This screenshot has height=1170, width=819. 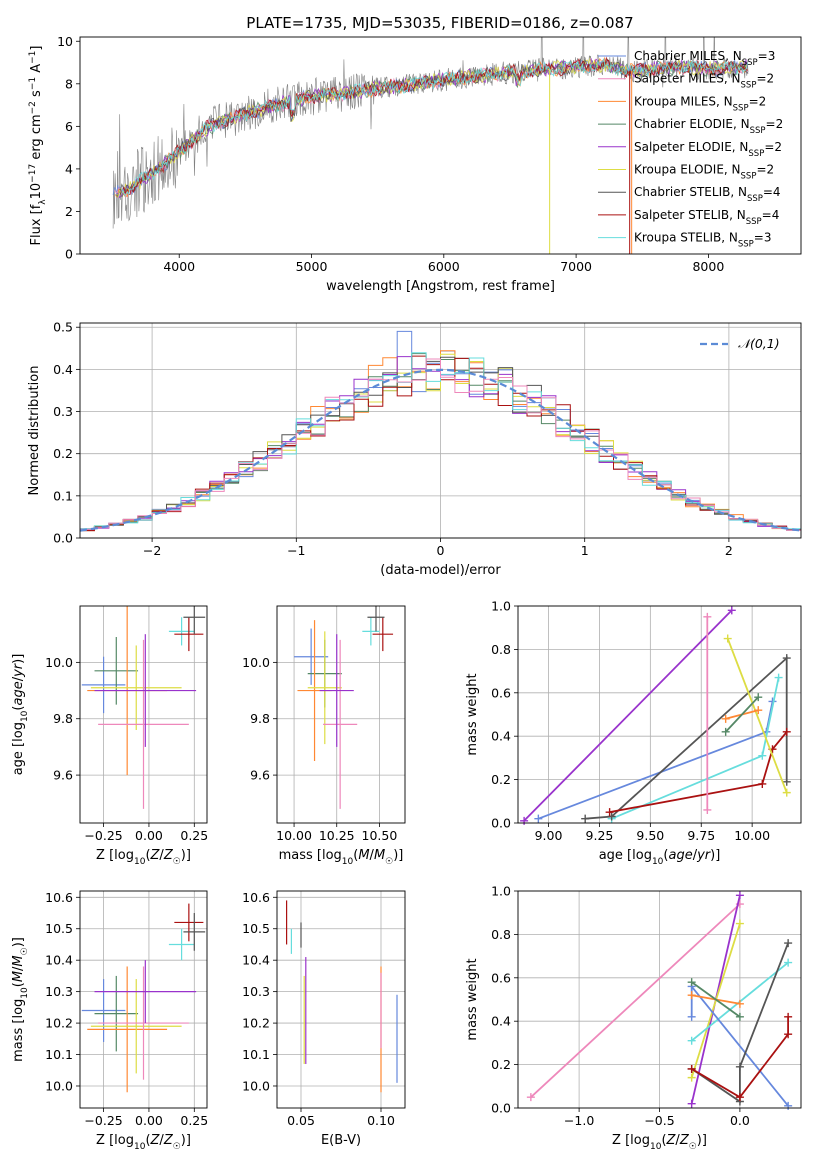 I want to click on legend-label: Chabrier STELIB, NSSP=4, so click(x=707, y=194).